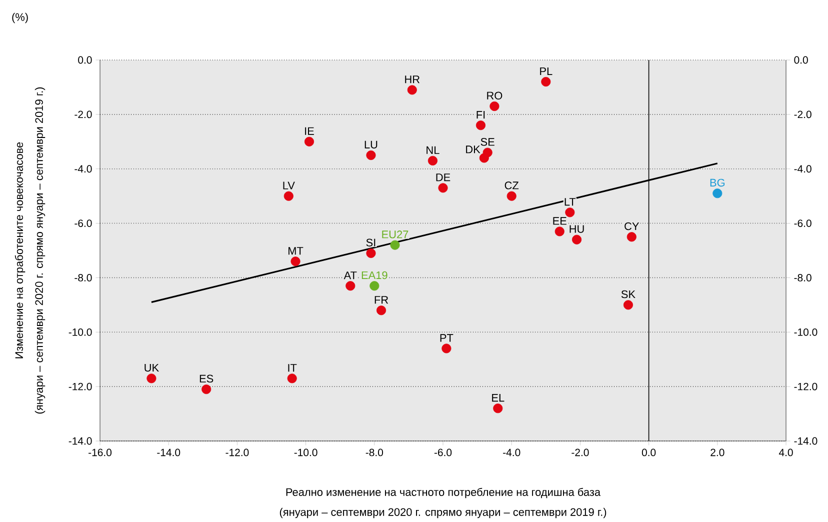 The height and width of the screenshot is (522, 828). What do you see at coordinates (20, 250) in the screenshot?
I see `y-axis-title: Изменение на отработените човекочасове` at bounding box center [20, 250].